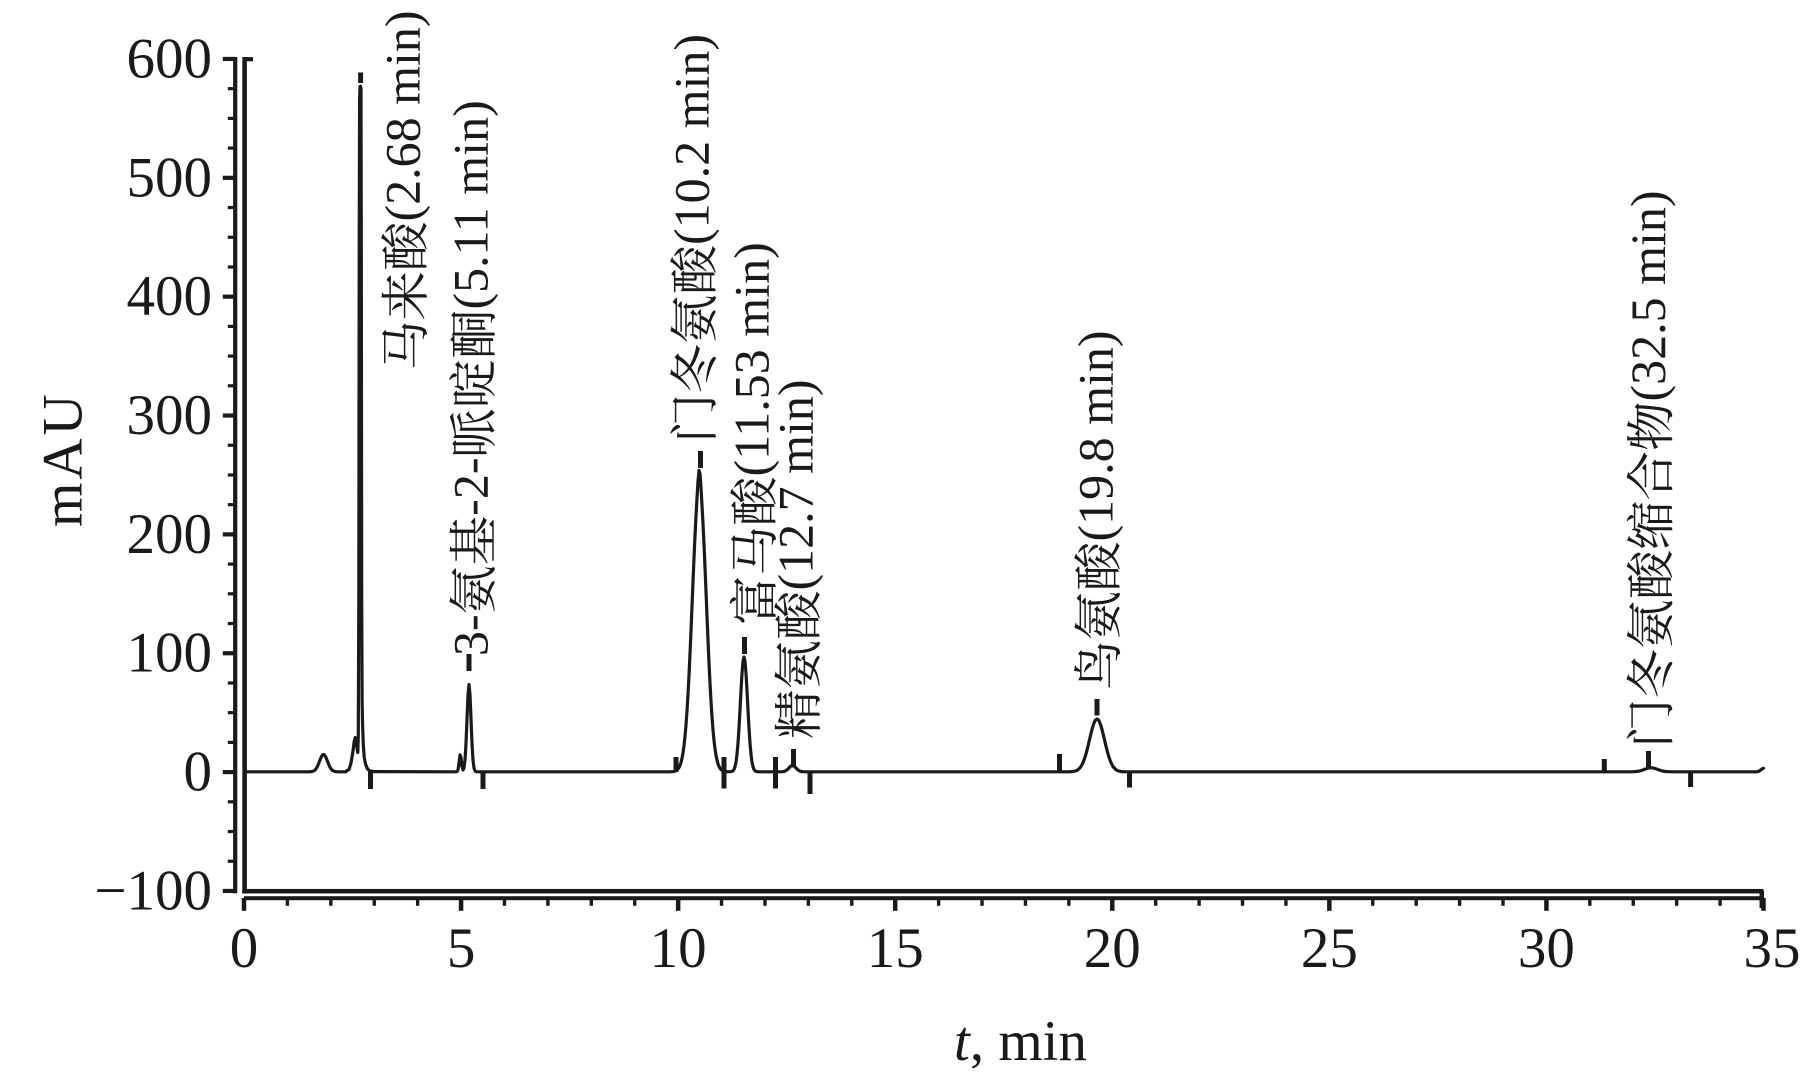 Image resolution: width=1814 pixels, height=1073 pixels. I want to click on svg-text: 30, so click(1546, 948).